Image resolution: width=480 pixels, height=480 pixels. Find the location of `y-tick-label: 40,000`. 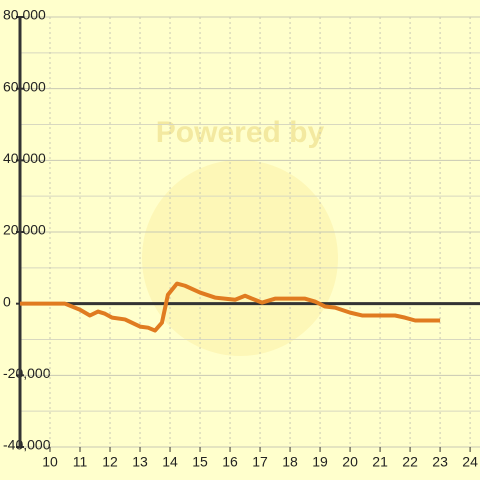

y-tick-label: 40,000 is located at coordinates (24, 158).